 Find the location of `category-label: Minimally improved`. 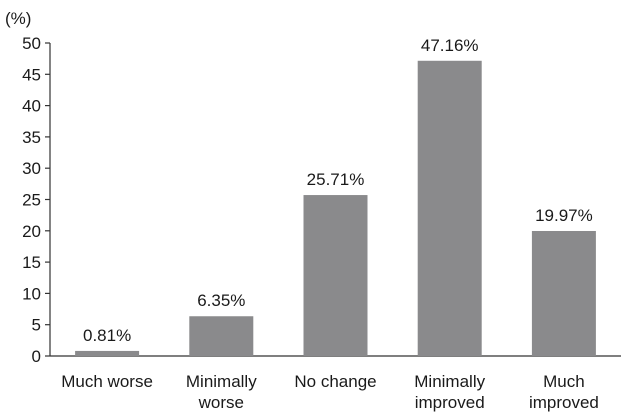

category-label: Minimally improved is located at coordinates (449, 392).